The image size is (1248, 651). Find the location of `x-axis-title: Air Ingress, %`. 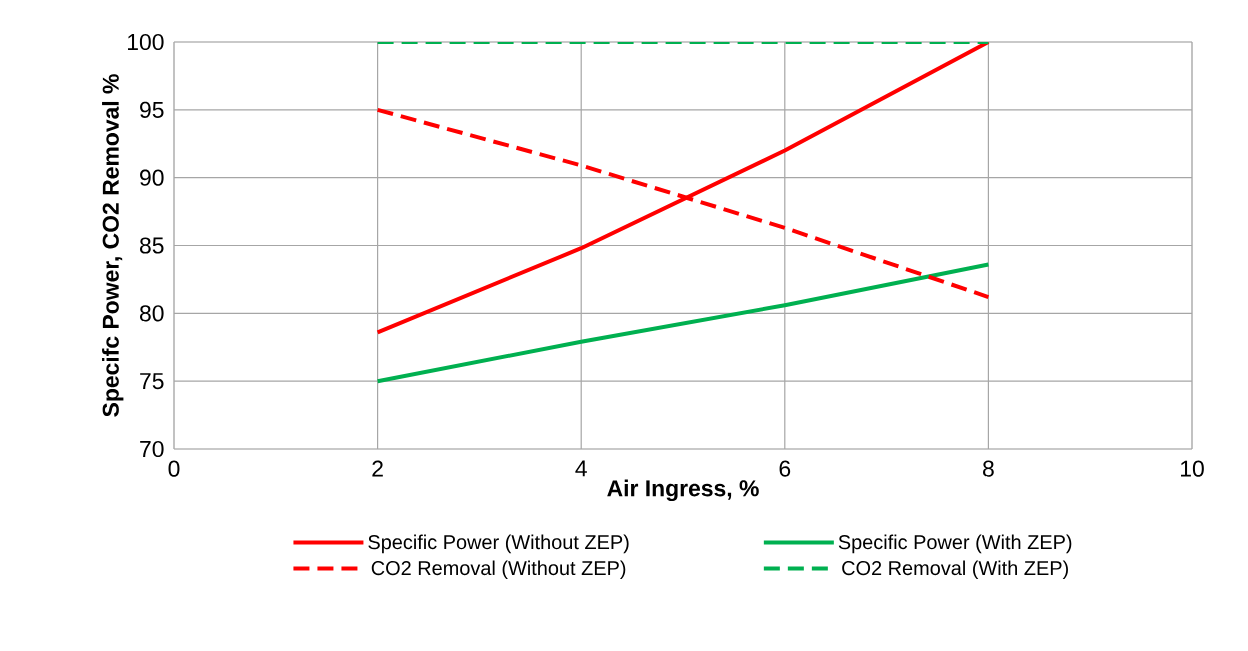

x-axis-title: Air Ingress, % is located at coordinates (683, 490).